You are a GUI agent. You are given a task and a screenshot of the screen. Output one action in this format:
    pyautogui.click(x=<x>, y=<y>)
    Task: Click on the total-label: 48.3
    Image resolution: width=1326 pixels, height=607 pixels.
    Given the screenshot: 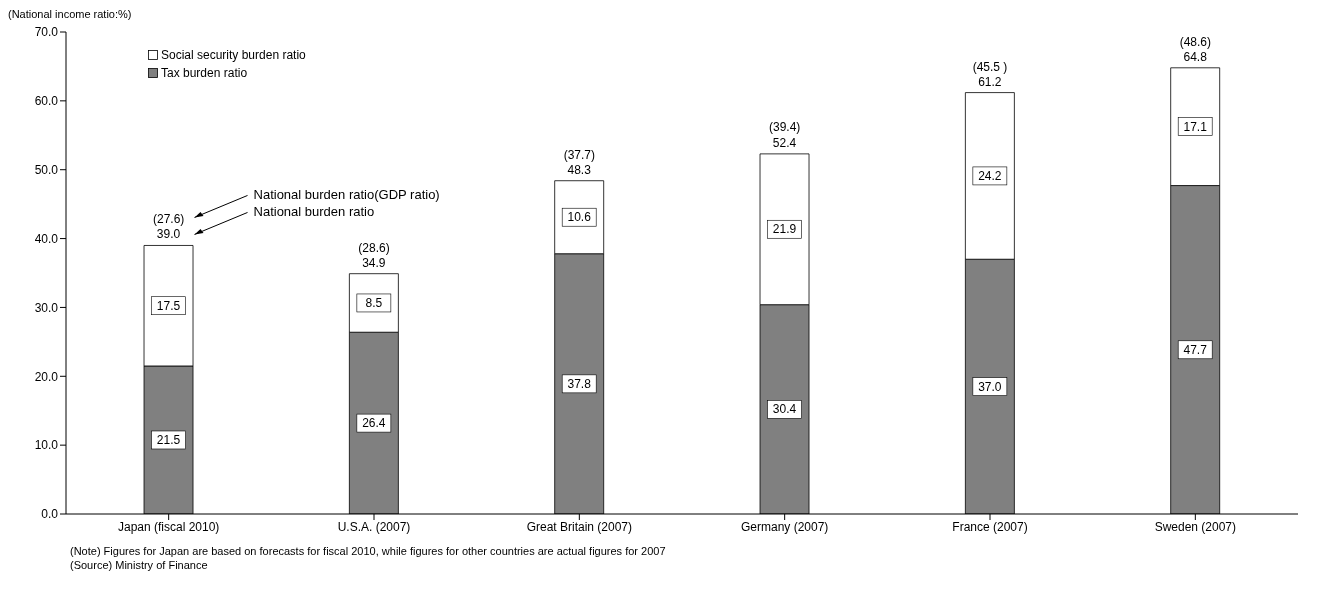 What is the action you would take?
    pyautogui.click(x=579, y=169)
    